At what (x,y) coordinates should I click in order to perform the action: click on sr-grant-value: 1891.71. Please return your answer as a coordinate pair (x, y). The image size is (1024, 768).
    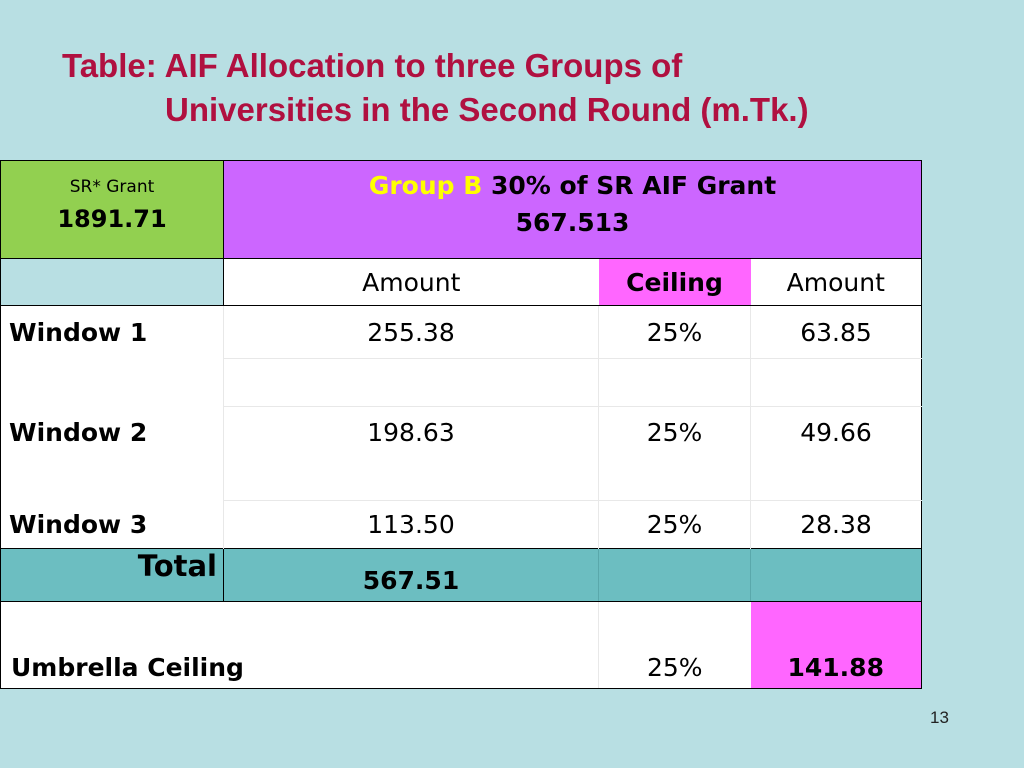
    Looking at the image, I should click on (112, 219).